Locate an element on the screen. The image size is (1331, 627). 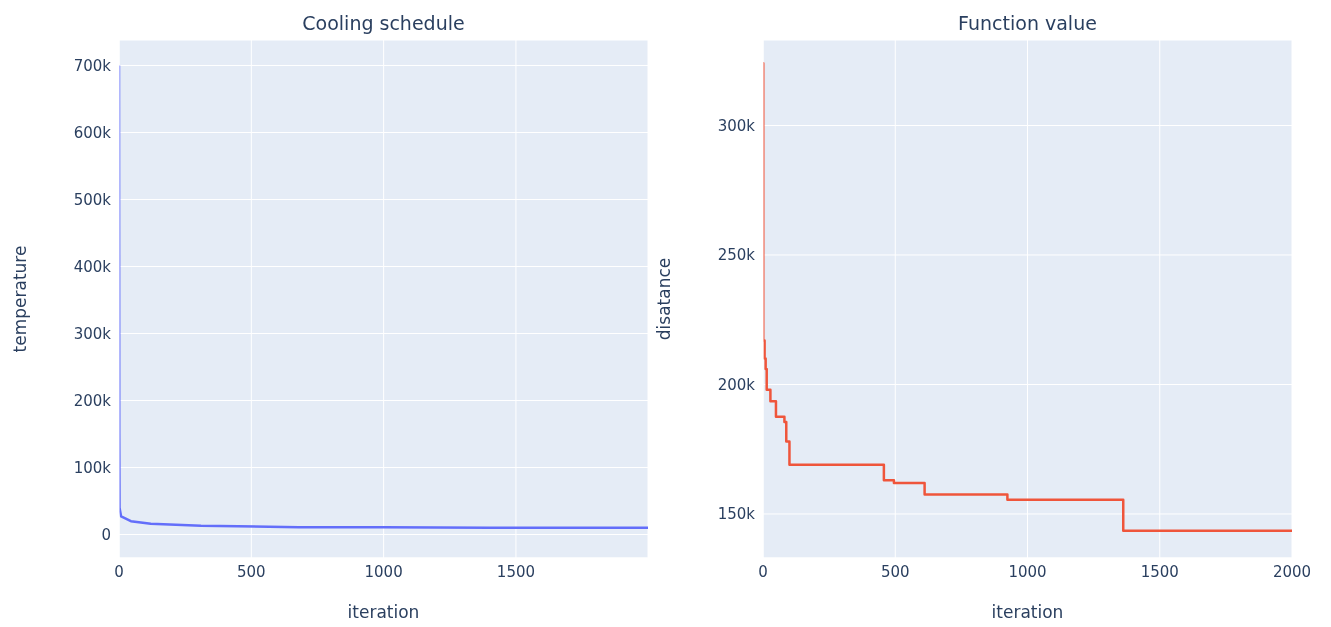
y-axis-title: temperature is located at coordinates (20, 299).